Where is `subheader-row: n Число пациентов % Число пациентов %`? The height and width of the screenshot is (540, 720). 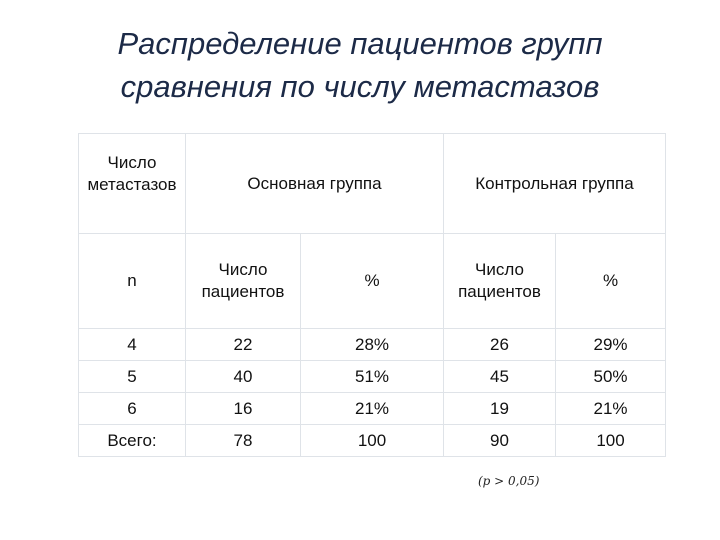
subheader-row: n Число пациентов % Число пациентов % is located at coordinates (372, 281).